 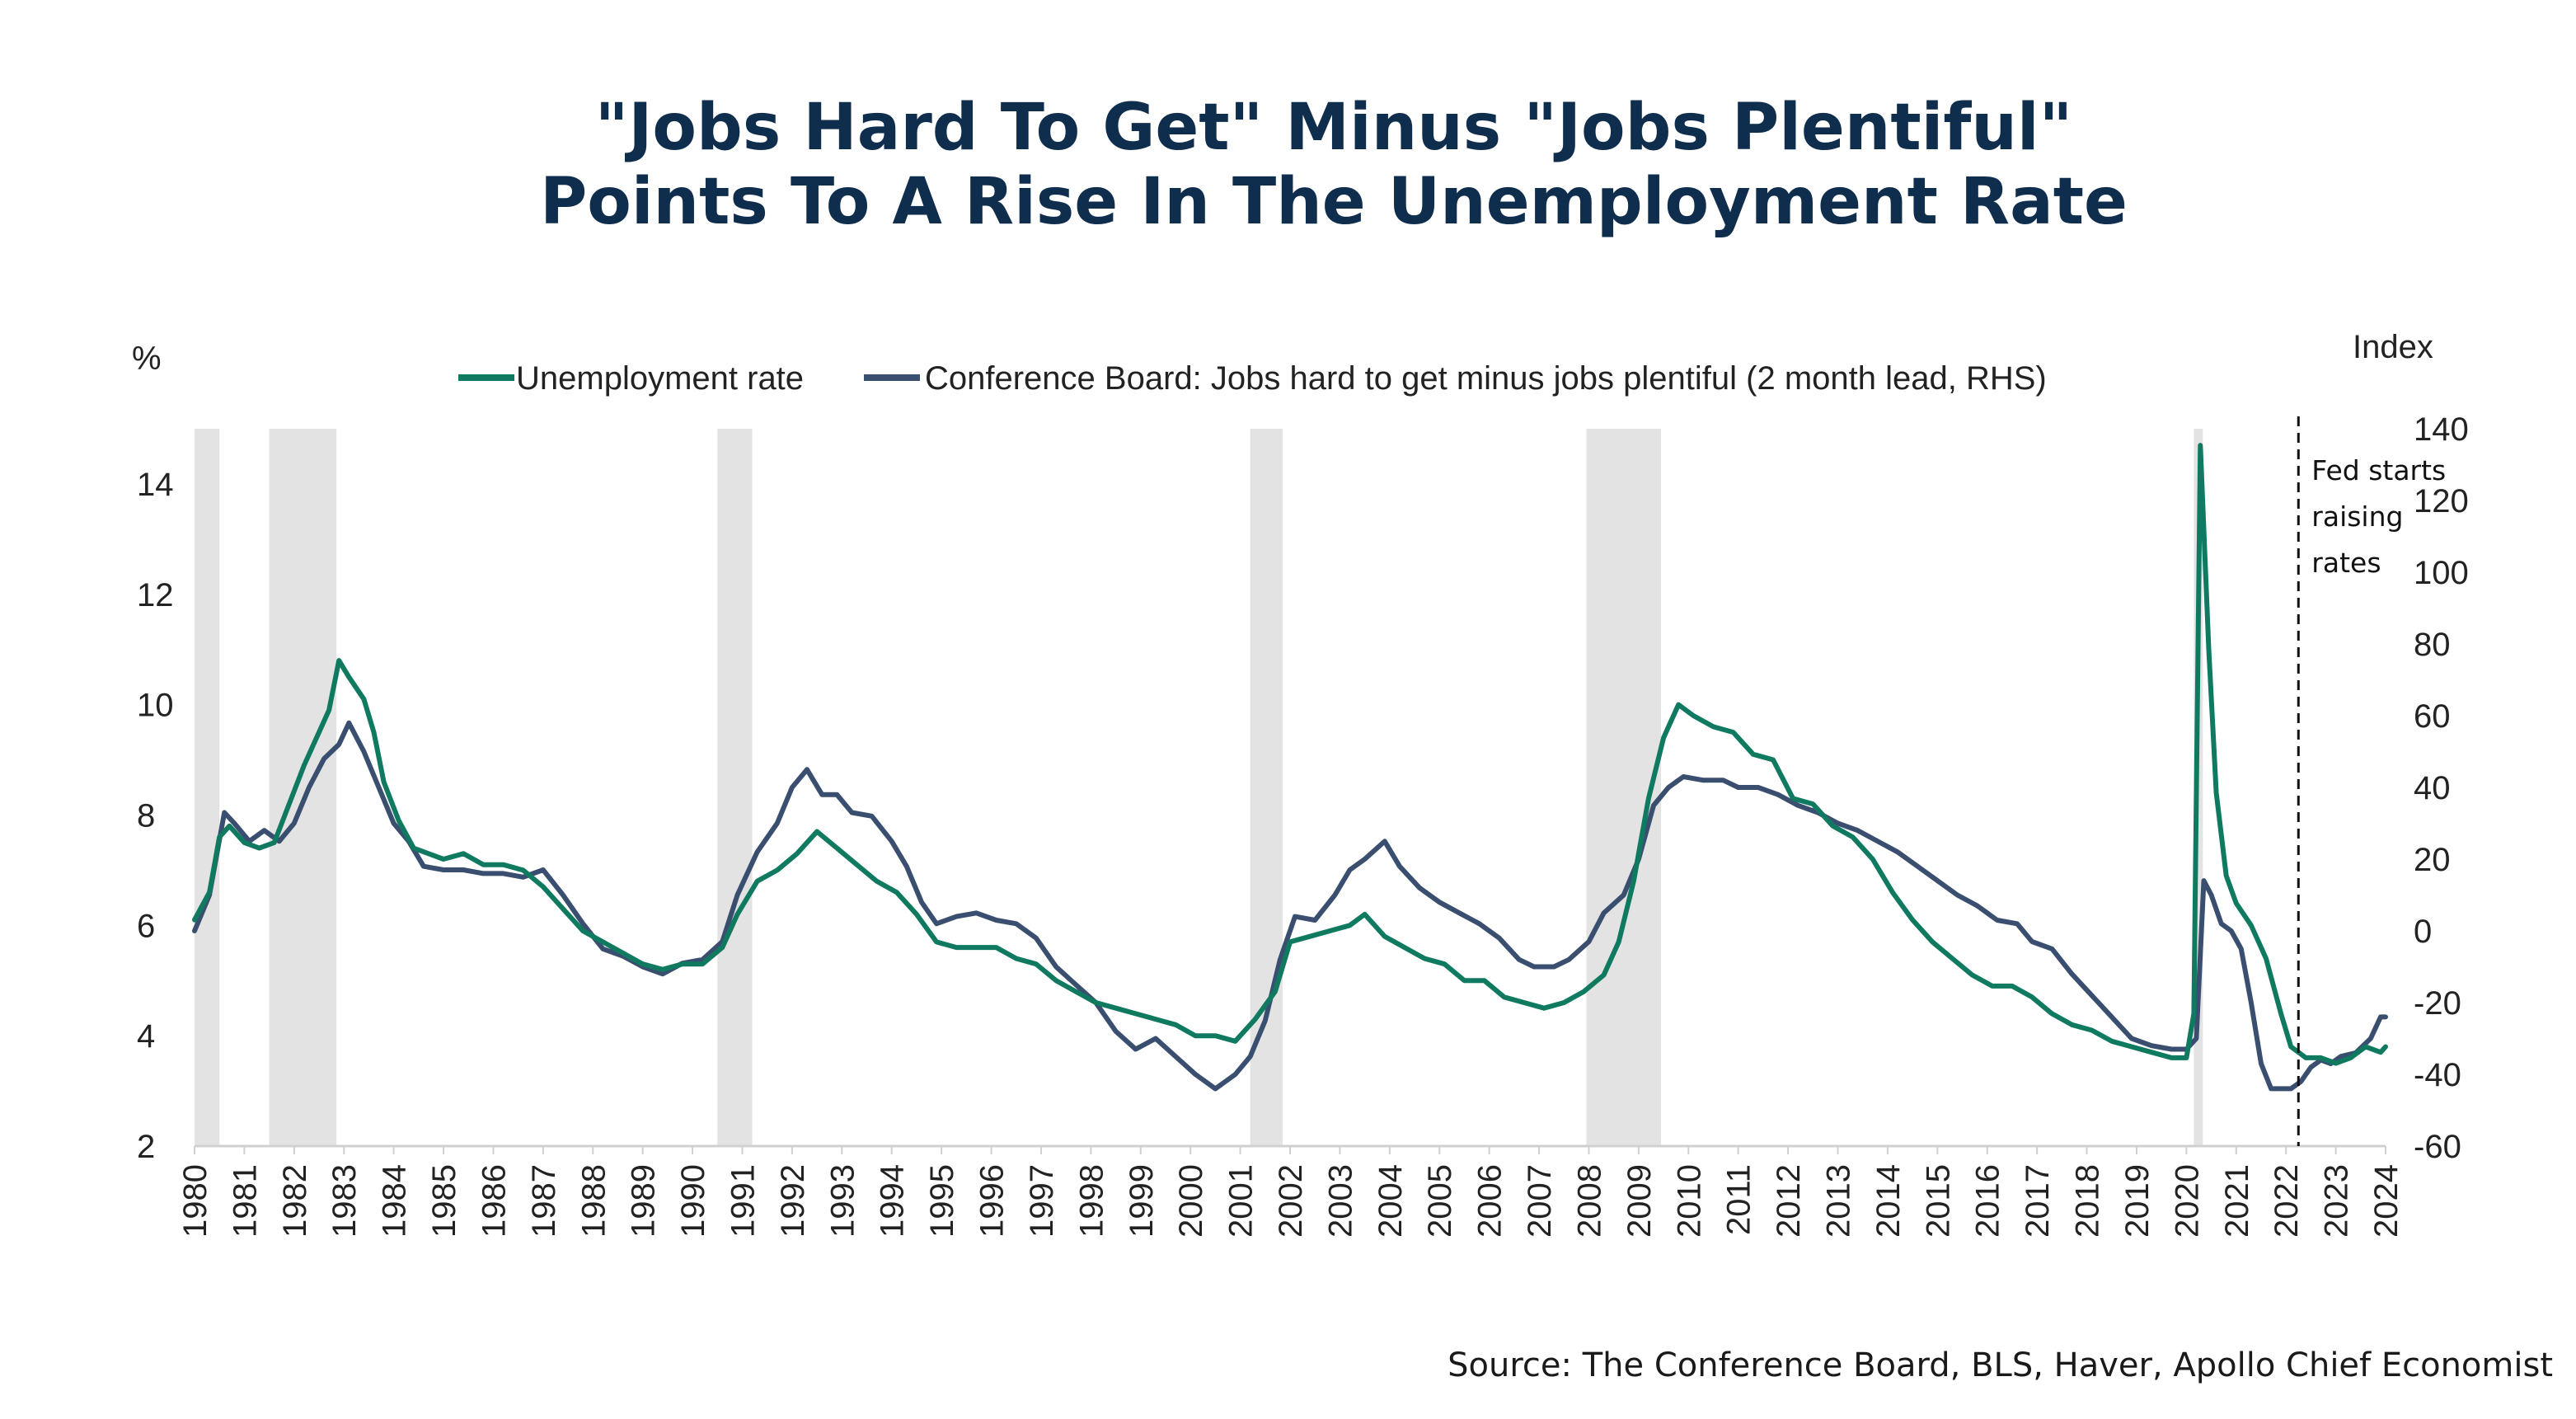 What do you see at coordinates (660, 378) in the screenshot?
I see `legend-label-unemployment: Unemployment rate` at bounding box center [660, 378].